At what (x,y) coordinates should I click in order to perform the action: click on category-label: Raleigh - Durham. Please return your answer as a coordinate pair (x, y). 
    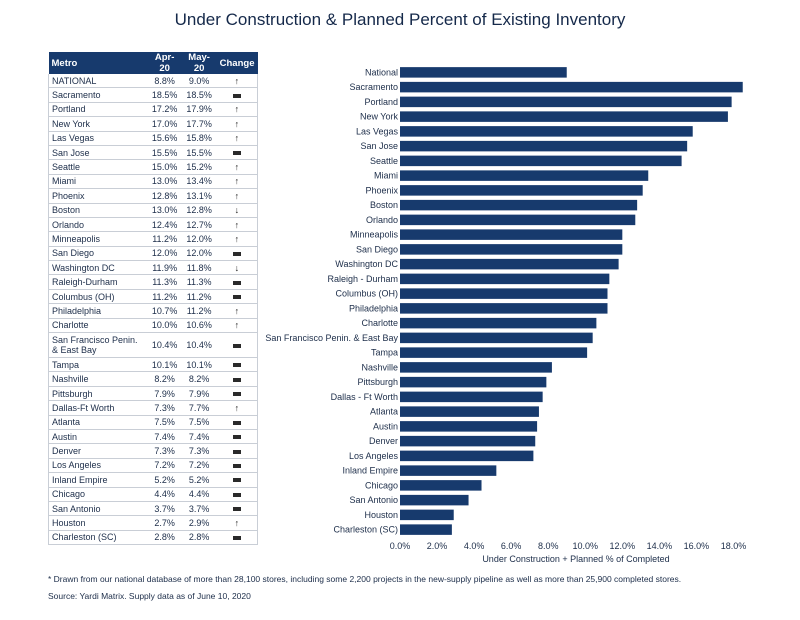
    Looking at the image, I should click on (362, 279).